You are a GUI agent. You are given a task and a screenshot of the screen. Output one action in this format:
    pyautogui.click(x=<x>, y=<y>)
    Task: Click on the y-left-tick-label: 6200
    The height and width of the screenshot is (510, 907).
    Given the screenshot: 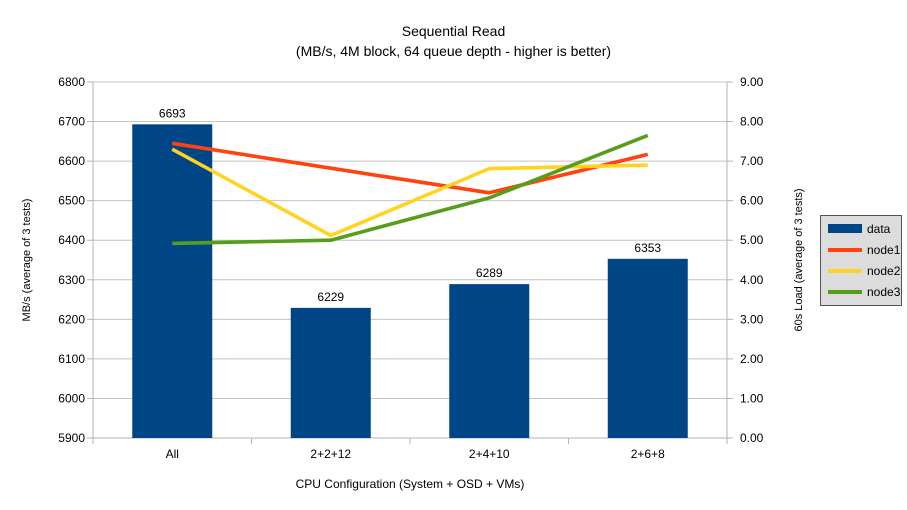 What is the action you would take?
    pyautogui.click(x=71, y=319)
    